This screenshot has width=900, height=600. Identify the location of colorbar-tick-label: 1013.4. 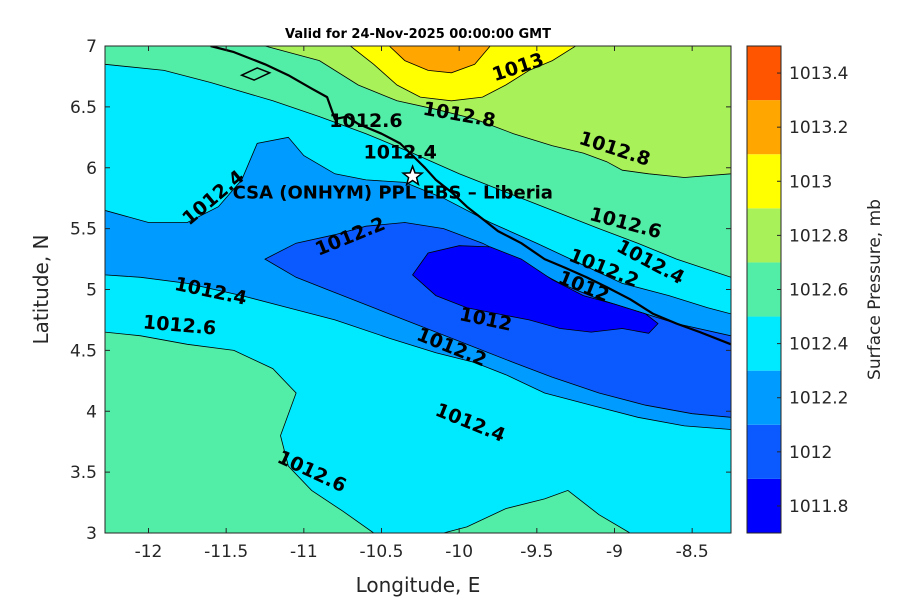
(818, 74).